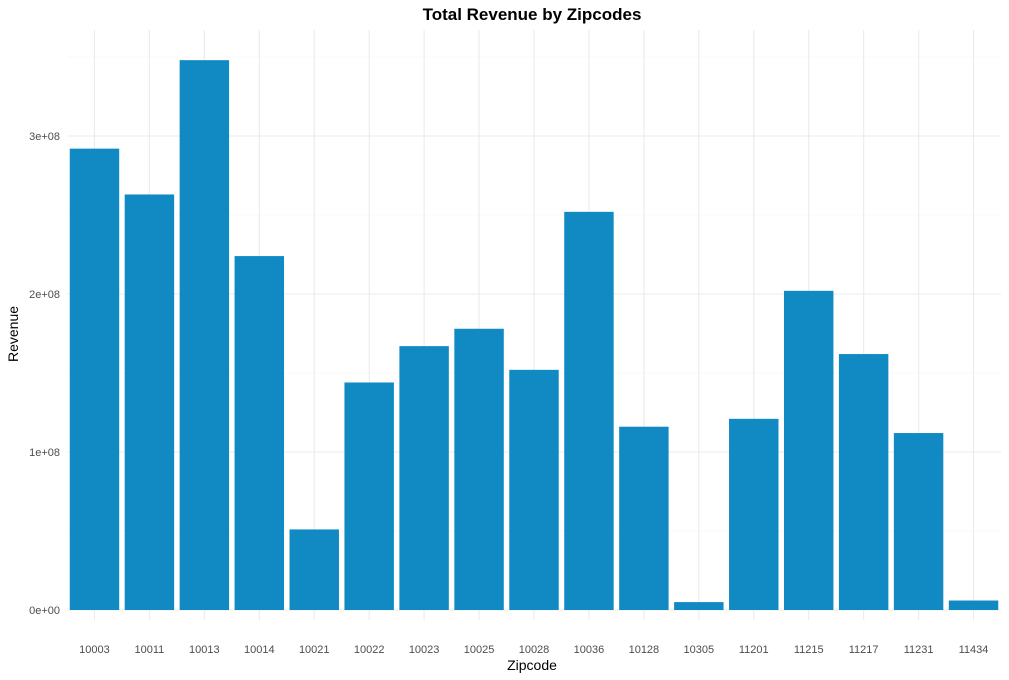 The image size is (1009, 680). I want to click on y-tick-label: 3e+08, so click(44, 137).